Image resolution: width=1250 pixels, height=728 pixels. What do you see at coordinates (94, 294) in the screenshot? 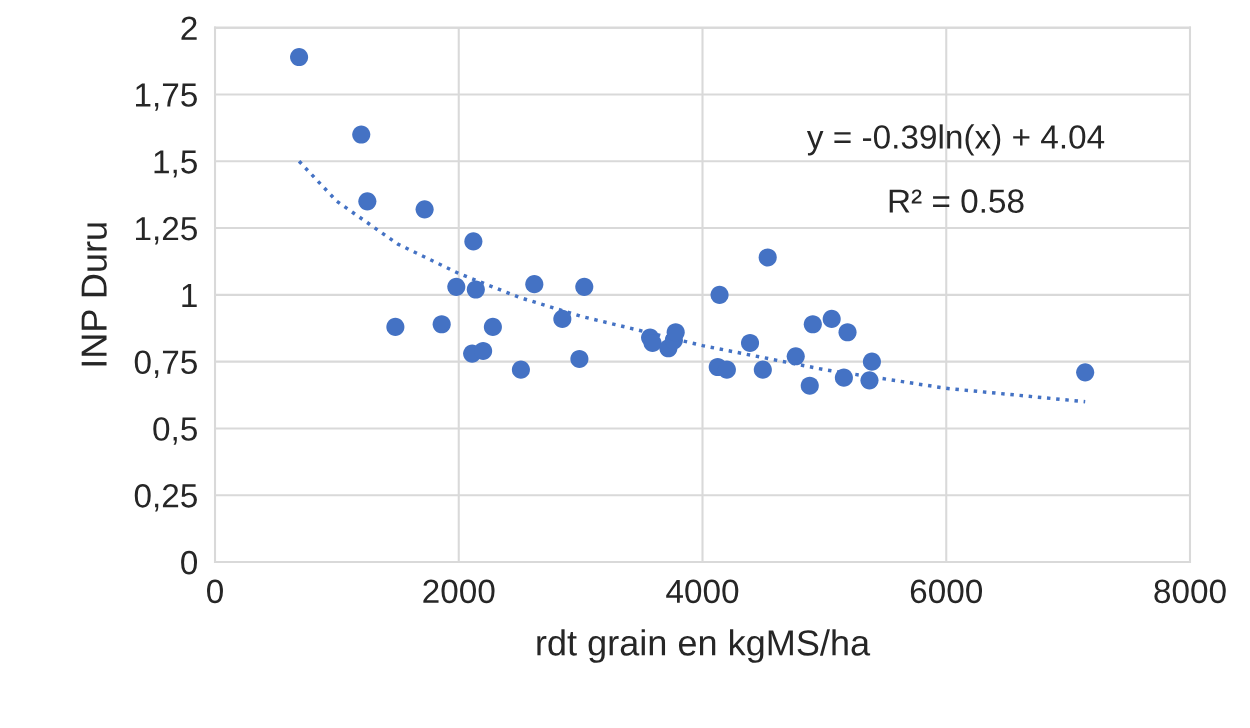
I see `y-axis-title: INP Duru` at bounding box center [94, 294].